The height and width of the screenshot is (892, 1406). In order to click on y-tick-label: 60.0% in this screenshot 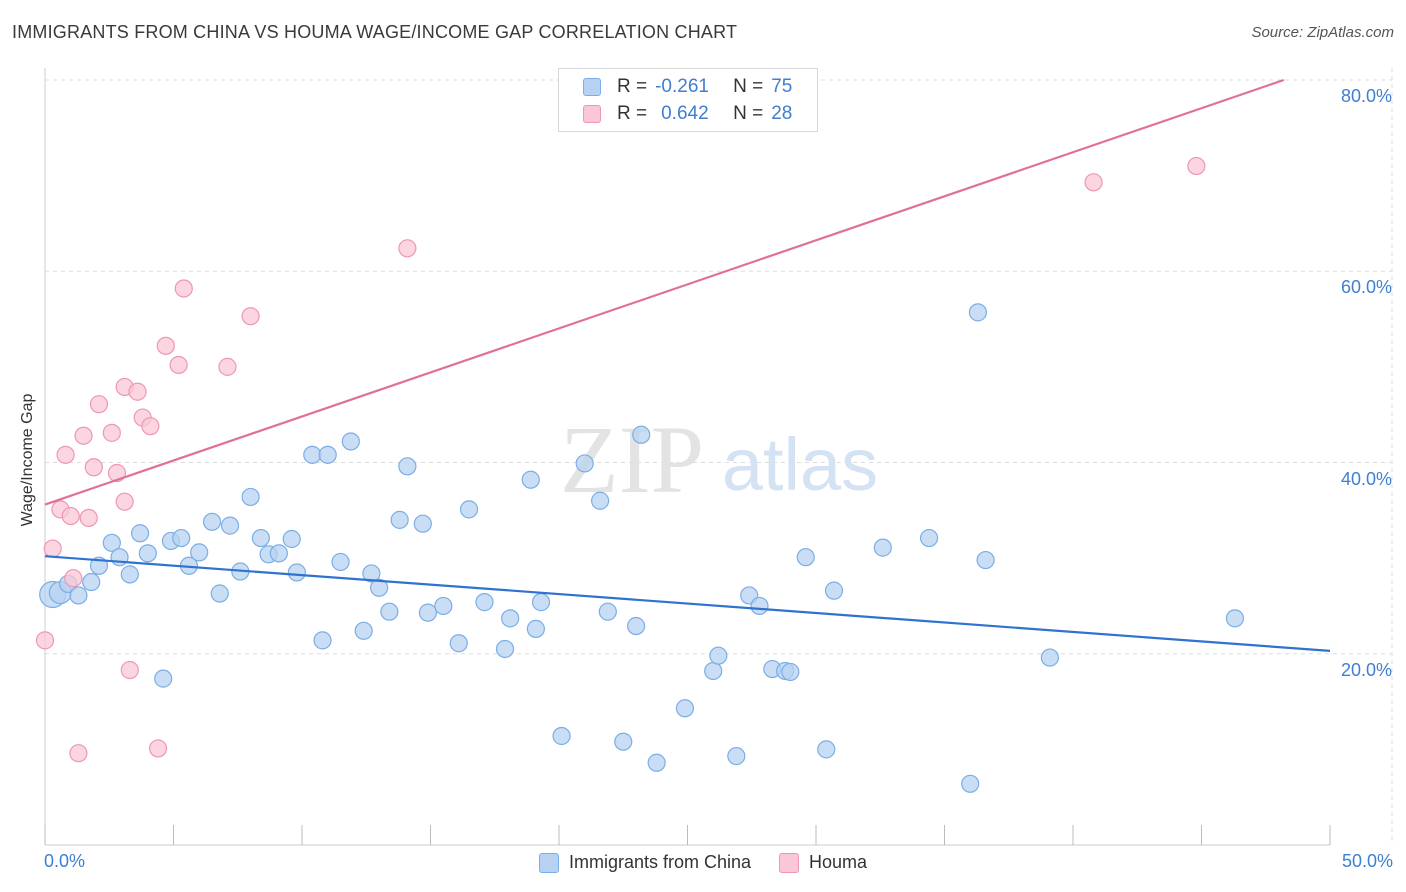, I will do `click(1366, 287)`.